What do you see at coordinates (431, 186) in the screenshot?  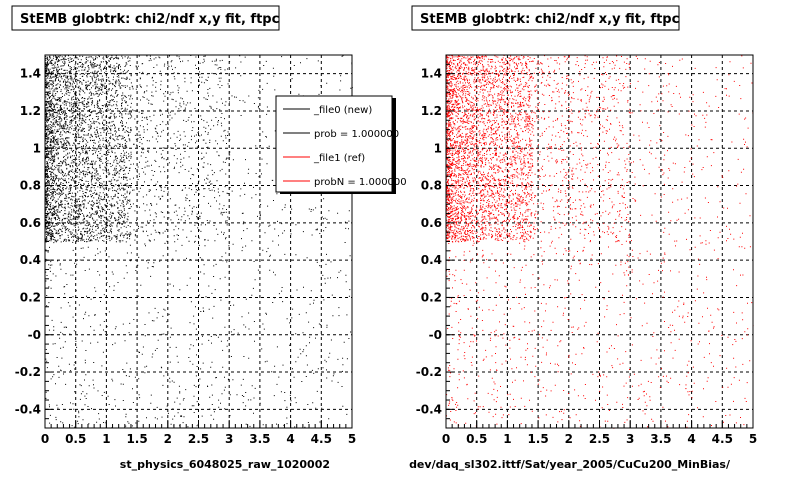 I see `right-y-tick-label: 0.8` at bounding box center [431, 186].